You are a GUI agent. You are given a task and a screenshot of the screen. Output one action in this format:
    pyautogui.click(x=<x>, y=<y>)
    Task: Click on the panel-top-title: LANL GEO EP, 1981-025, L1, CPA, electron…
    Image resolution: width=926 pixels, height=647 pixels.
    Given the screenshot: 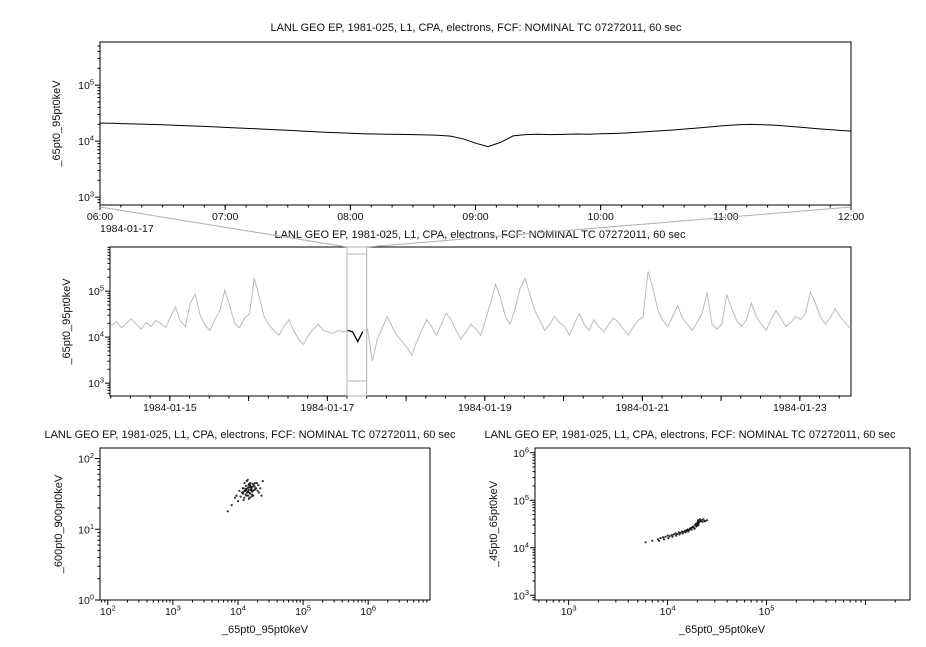 What is the action you would take?
    pyautogui.click(x=476, y=28)
    